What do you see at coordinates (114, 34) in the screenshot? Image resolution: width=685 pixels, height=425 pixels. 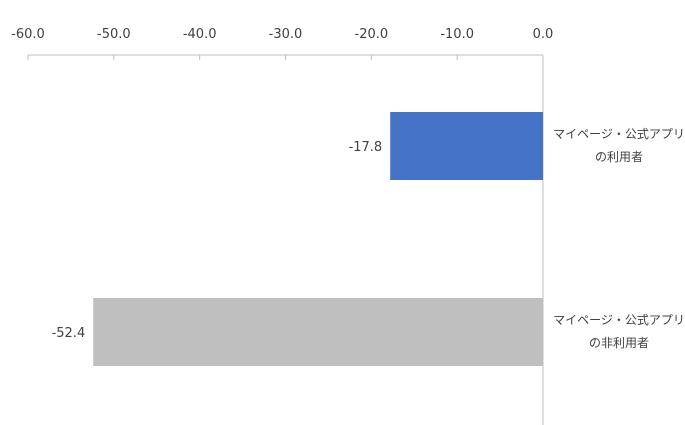 I see `x-tick-label: -50.0` at bounding box center [114, 34].